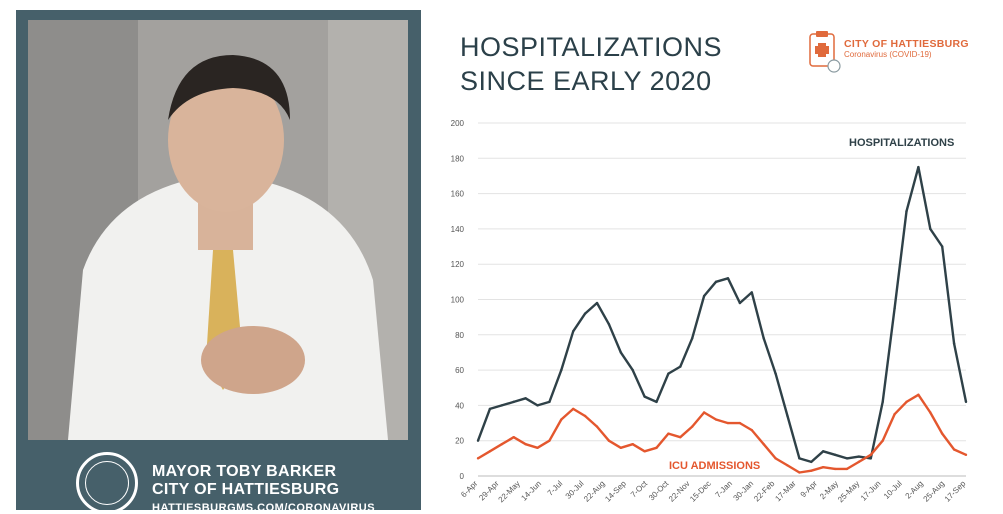  Describe the element at coordinates (458, 194) in the screenshot. I see `y-tick-label: 160` at that location.